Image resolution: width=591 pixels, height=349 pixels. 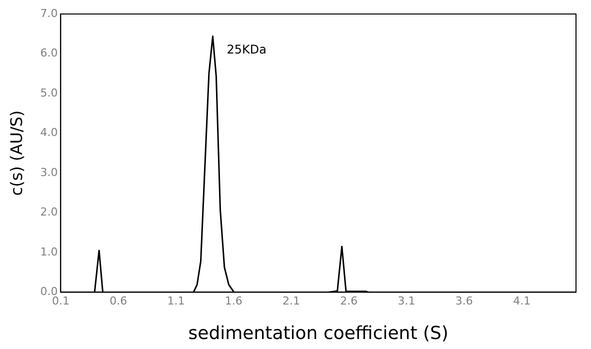 I want to click on x-tick-label: 2.6, so click(x=349, y=301).